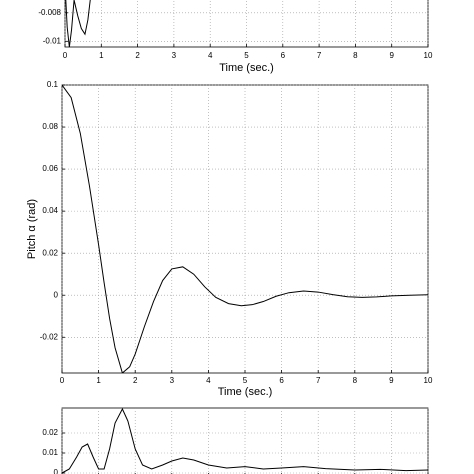  Describe the element at coordinates (50, 168) in the screenshot. I see `y-tick-label: 0.06` at that location.